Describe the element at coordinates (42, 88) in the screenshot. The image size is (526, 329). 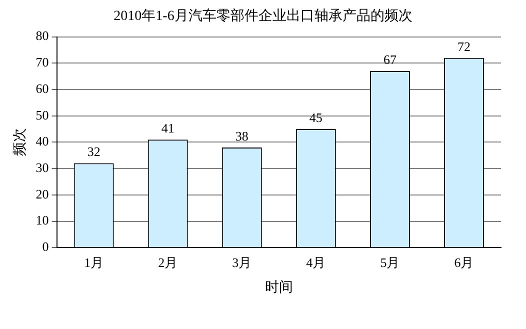
I see `y-tick-label: 60` at that location.